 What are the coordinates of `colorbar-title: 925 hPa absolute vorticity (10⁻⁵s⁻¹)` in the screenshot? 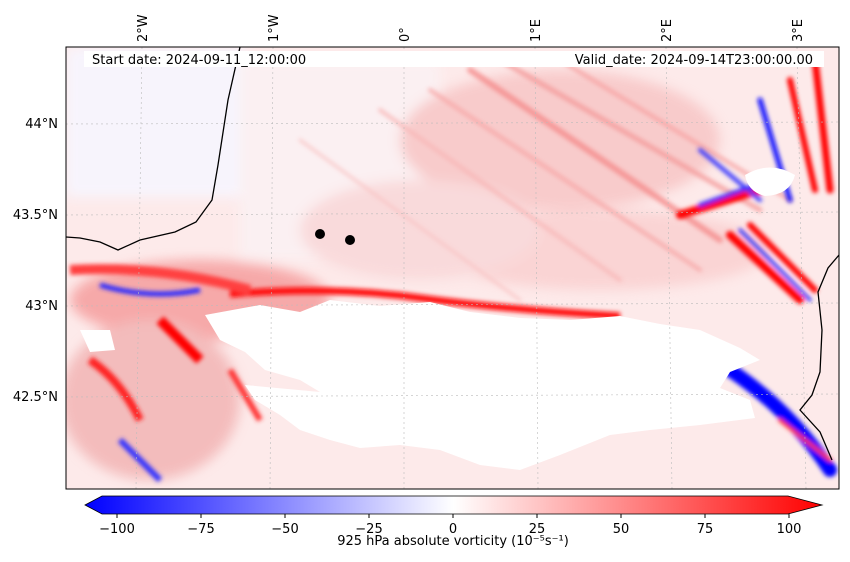 It's located at (453, 541).